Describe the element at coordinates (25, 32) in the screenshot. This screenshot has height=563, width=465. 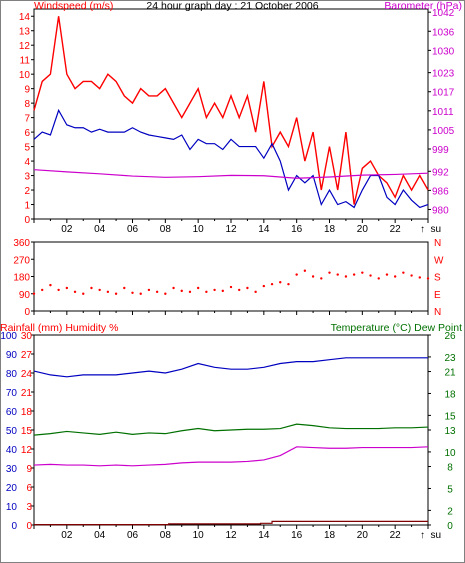
I see `y-tick-label: 13` at that location.